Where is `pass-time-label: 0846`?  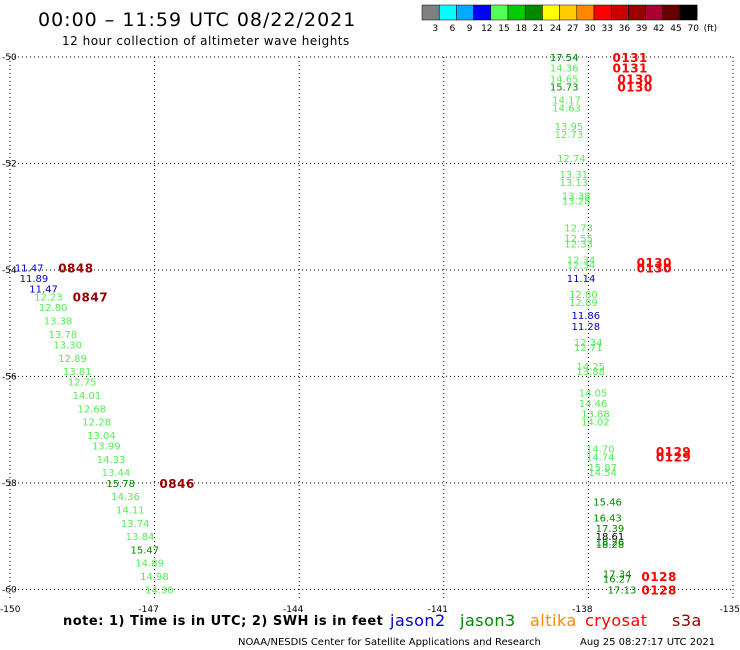
pass-time-label: 0846 is located at coordinates (176, 484).